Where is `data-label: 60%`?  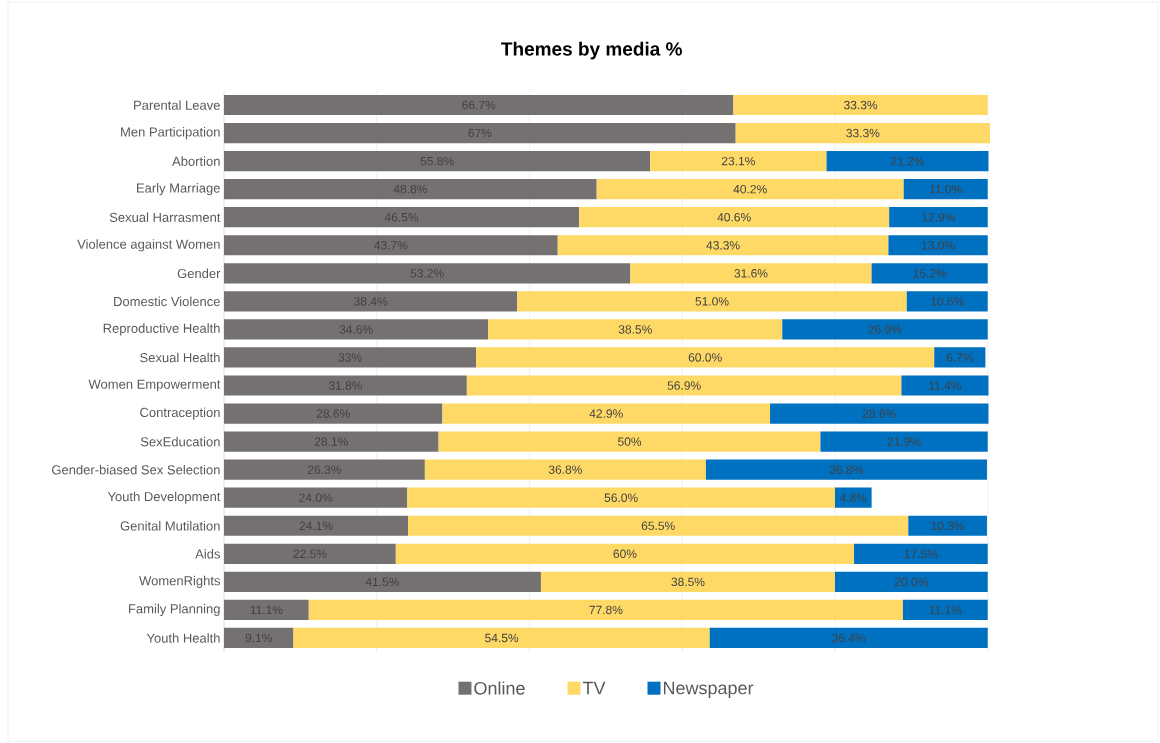 data-label: 60% is located at coordinates (625, 554).